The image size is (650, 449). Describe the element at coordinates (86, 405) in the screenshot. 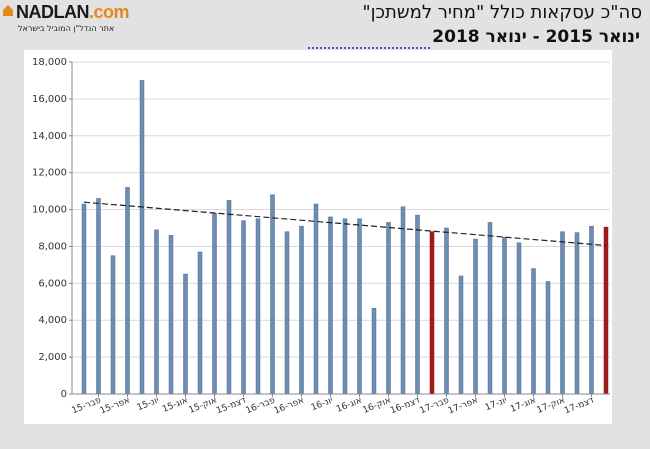

I see `x-tick-label: פבר-15` at that location.